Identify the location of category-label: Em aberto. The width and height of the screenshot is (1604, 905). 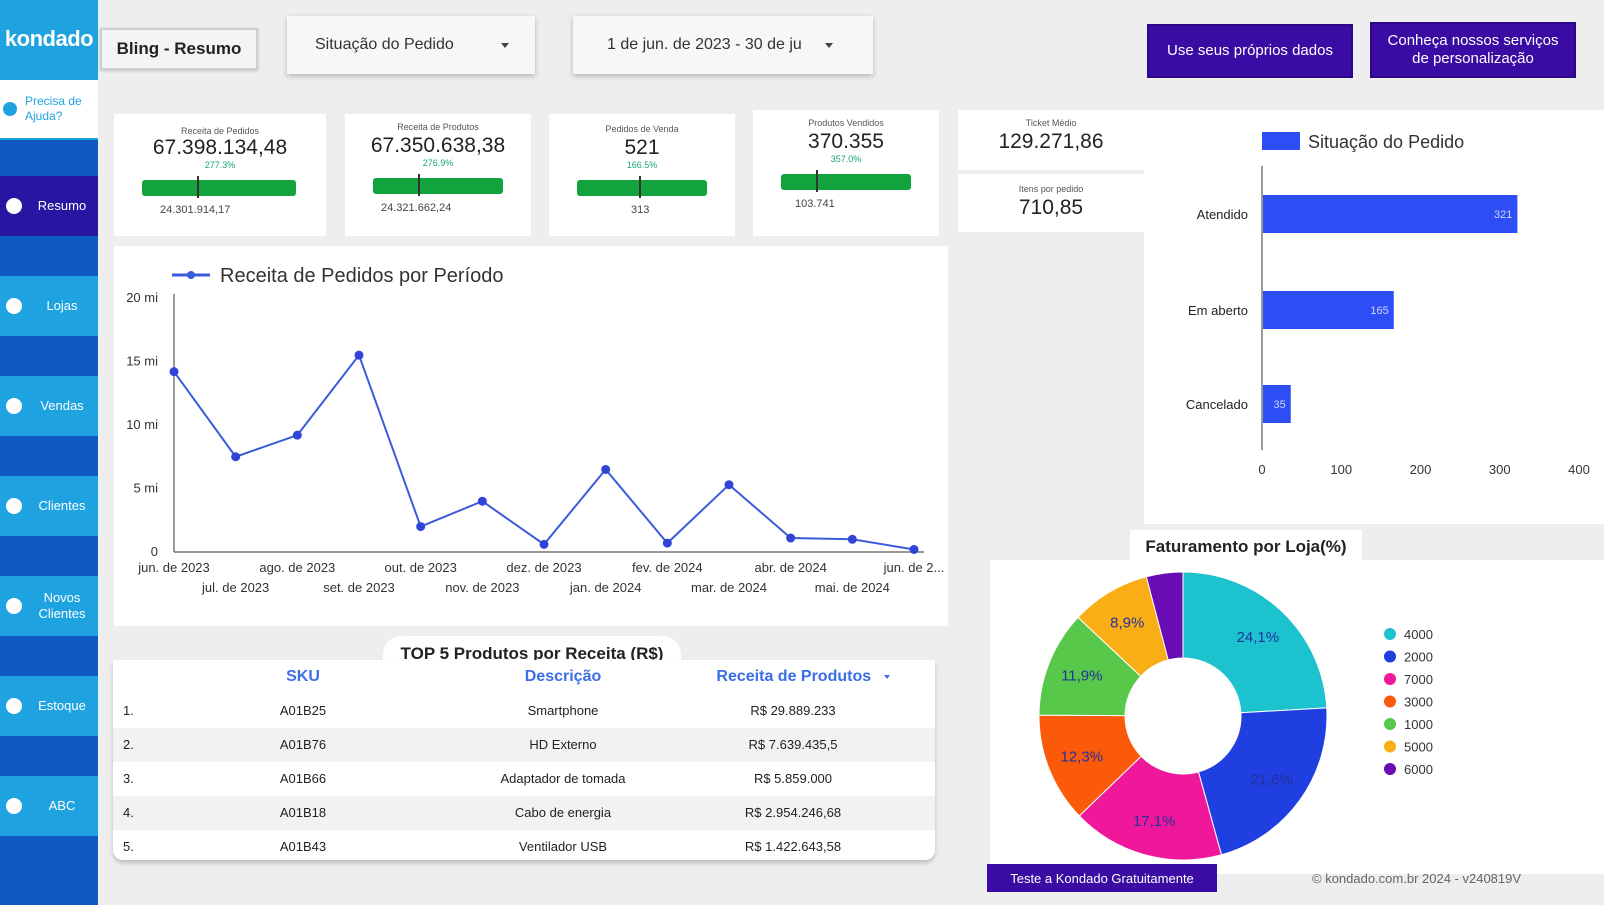
(1218, 310).